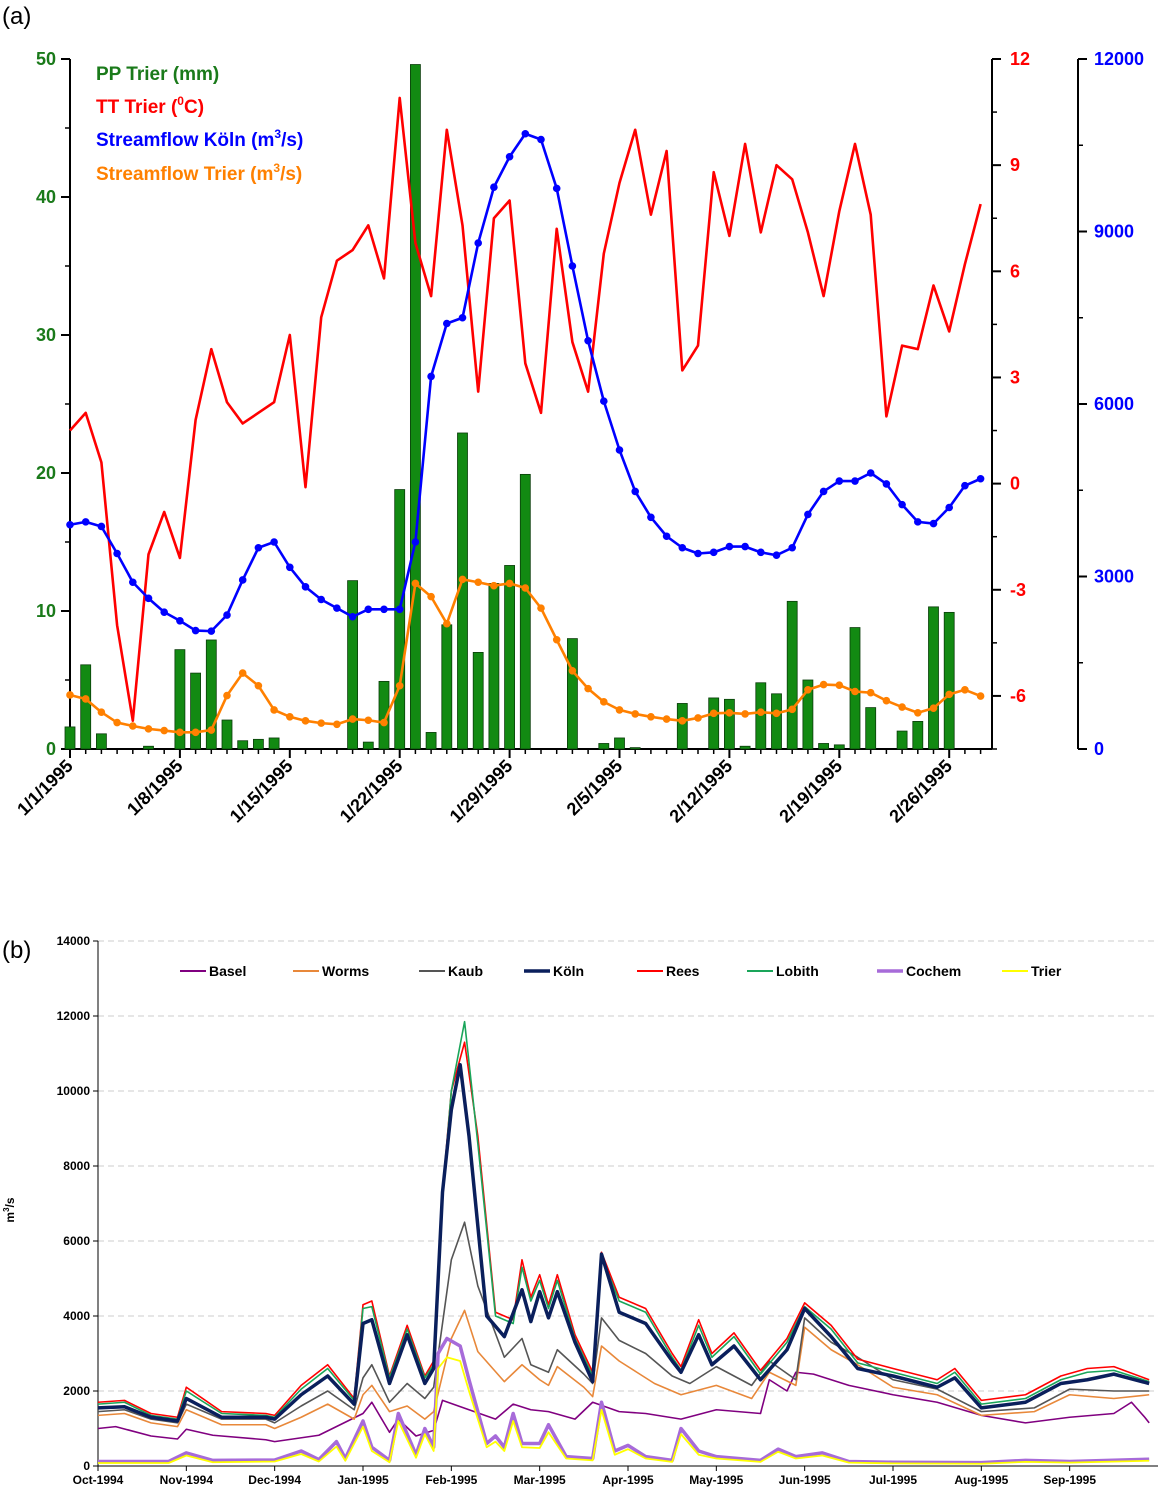  Describe the element at coordinates (185, 140) in the screenshot. I see `legend-text: Streamflow Köln (m` at that location.